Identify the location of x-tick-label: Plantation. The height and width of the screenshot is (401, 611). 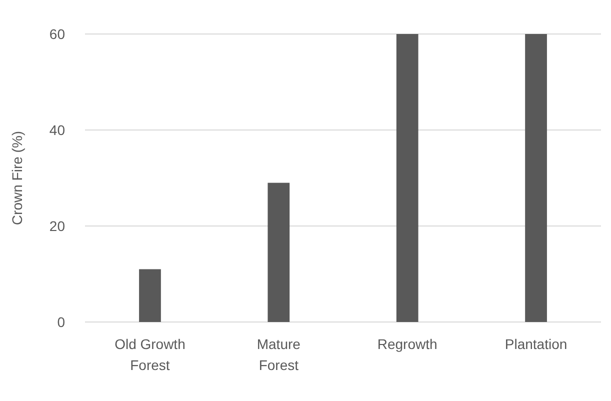
(536, 344).